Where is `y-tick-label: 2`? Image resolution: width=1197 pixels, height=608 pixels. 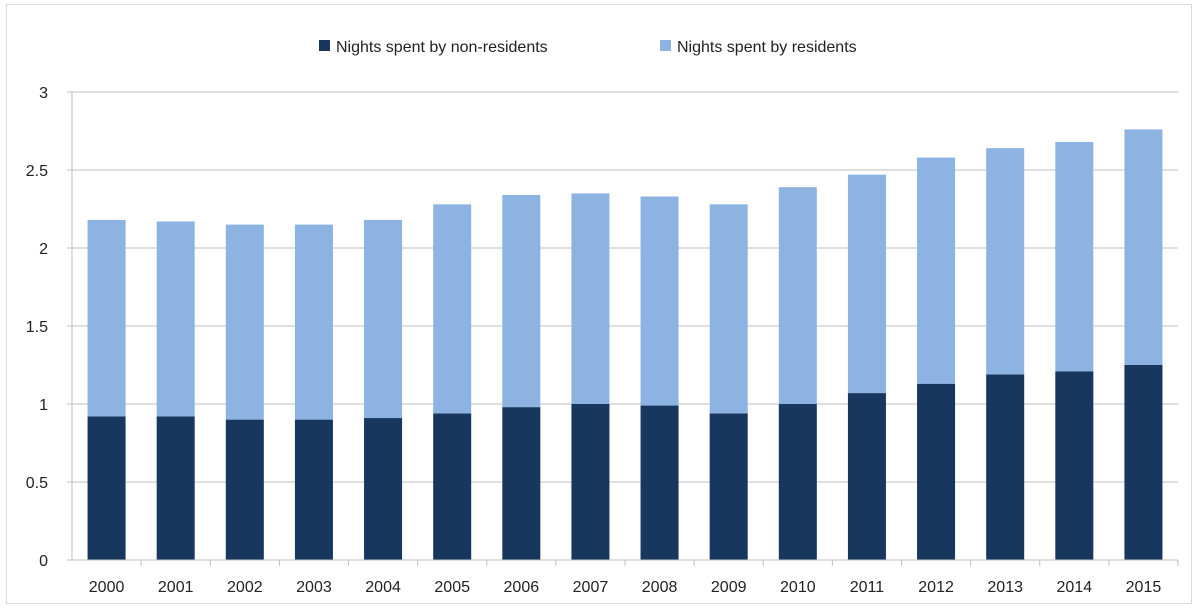 y-tick-label: 2 is located at coordinates (43, 249).